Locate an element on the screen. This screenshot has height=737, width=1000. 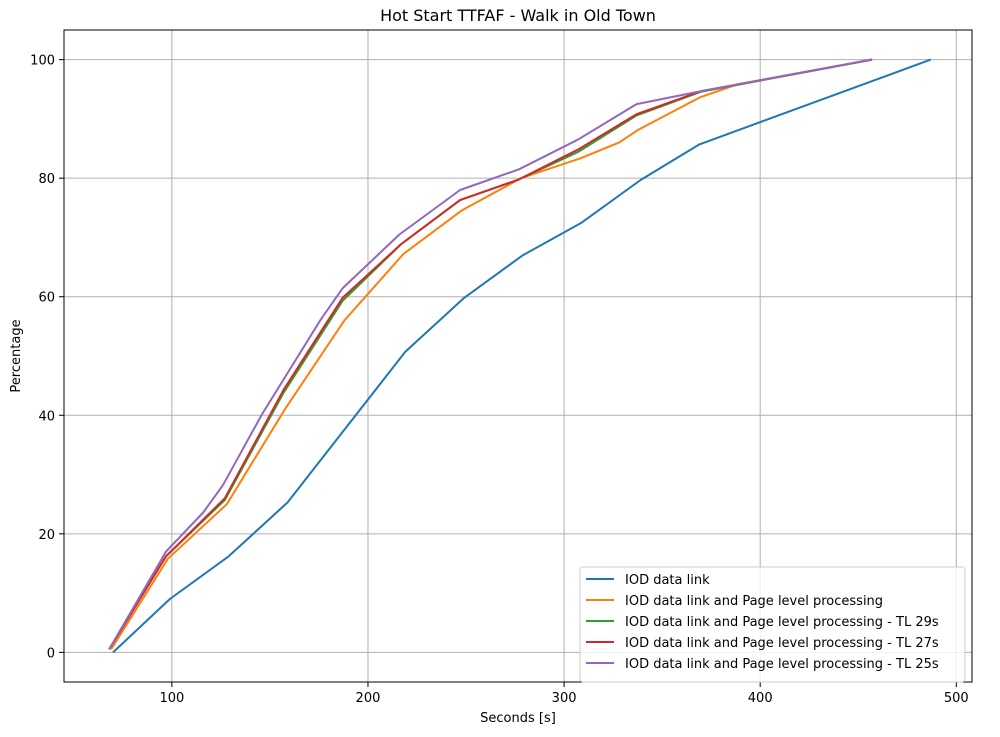
x-tick-label: 300 is located at coordinates (564, 698).